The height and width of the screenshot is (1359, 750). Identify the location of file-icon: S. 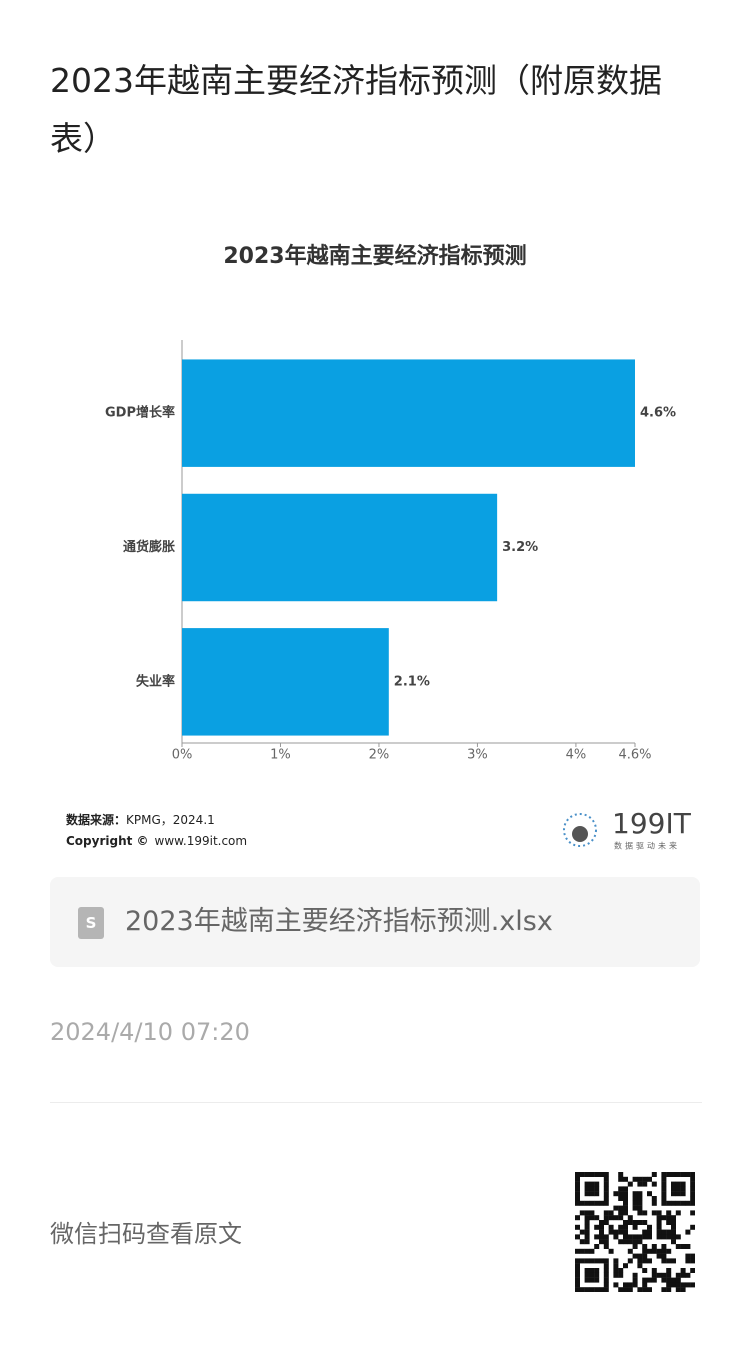
(91, 923).